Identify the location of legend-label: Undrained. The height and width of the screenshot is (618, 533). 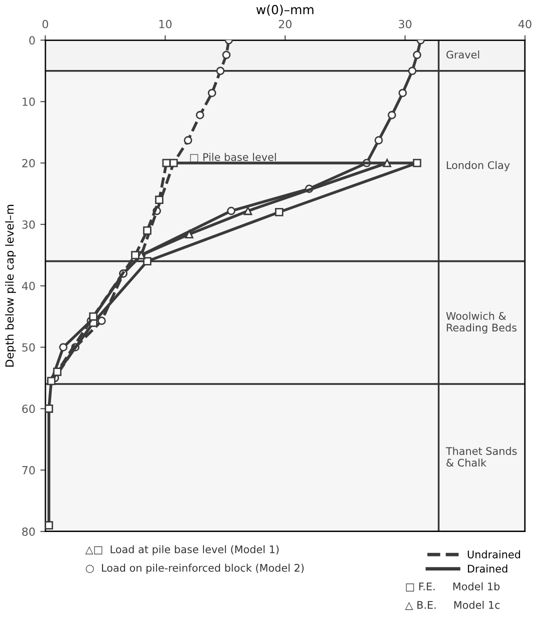
(494, 554).